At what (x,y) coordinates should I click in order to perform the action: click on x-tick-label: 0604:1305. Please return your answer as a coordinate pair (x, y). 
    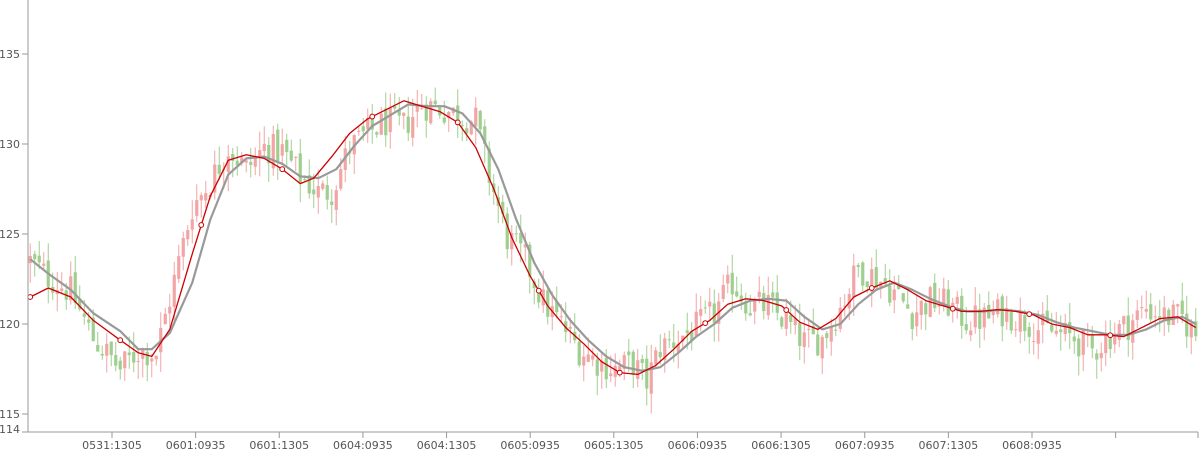
    Looking at the image, I should click on (447, 445).